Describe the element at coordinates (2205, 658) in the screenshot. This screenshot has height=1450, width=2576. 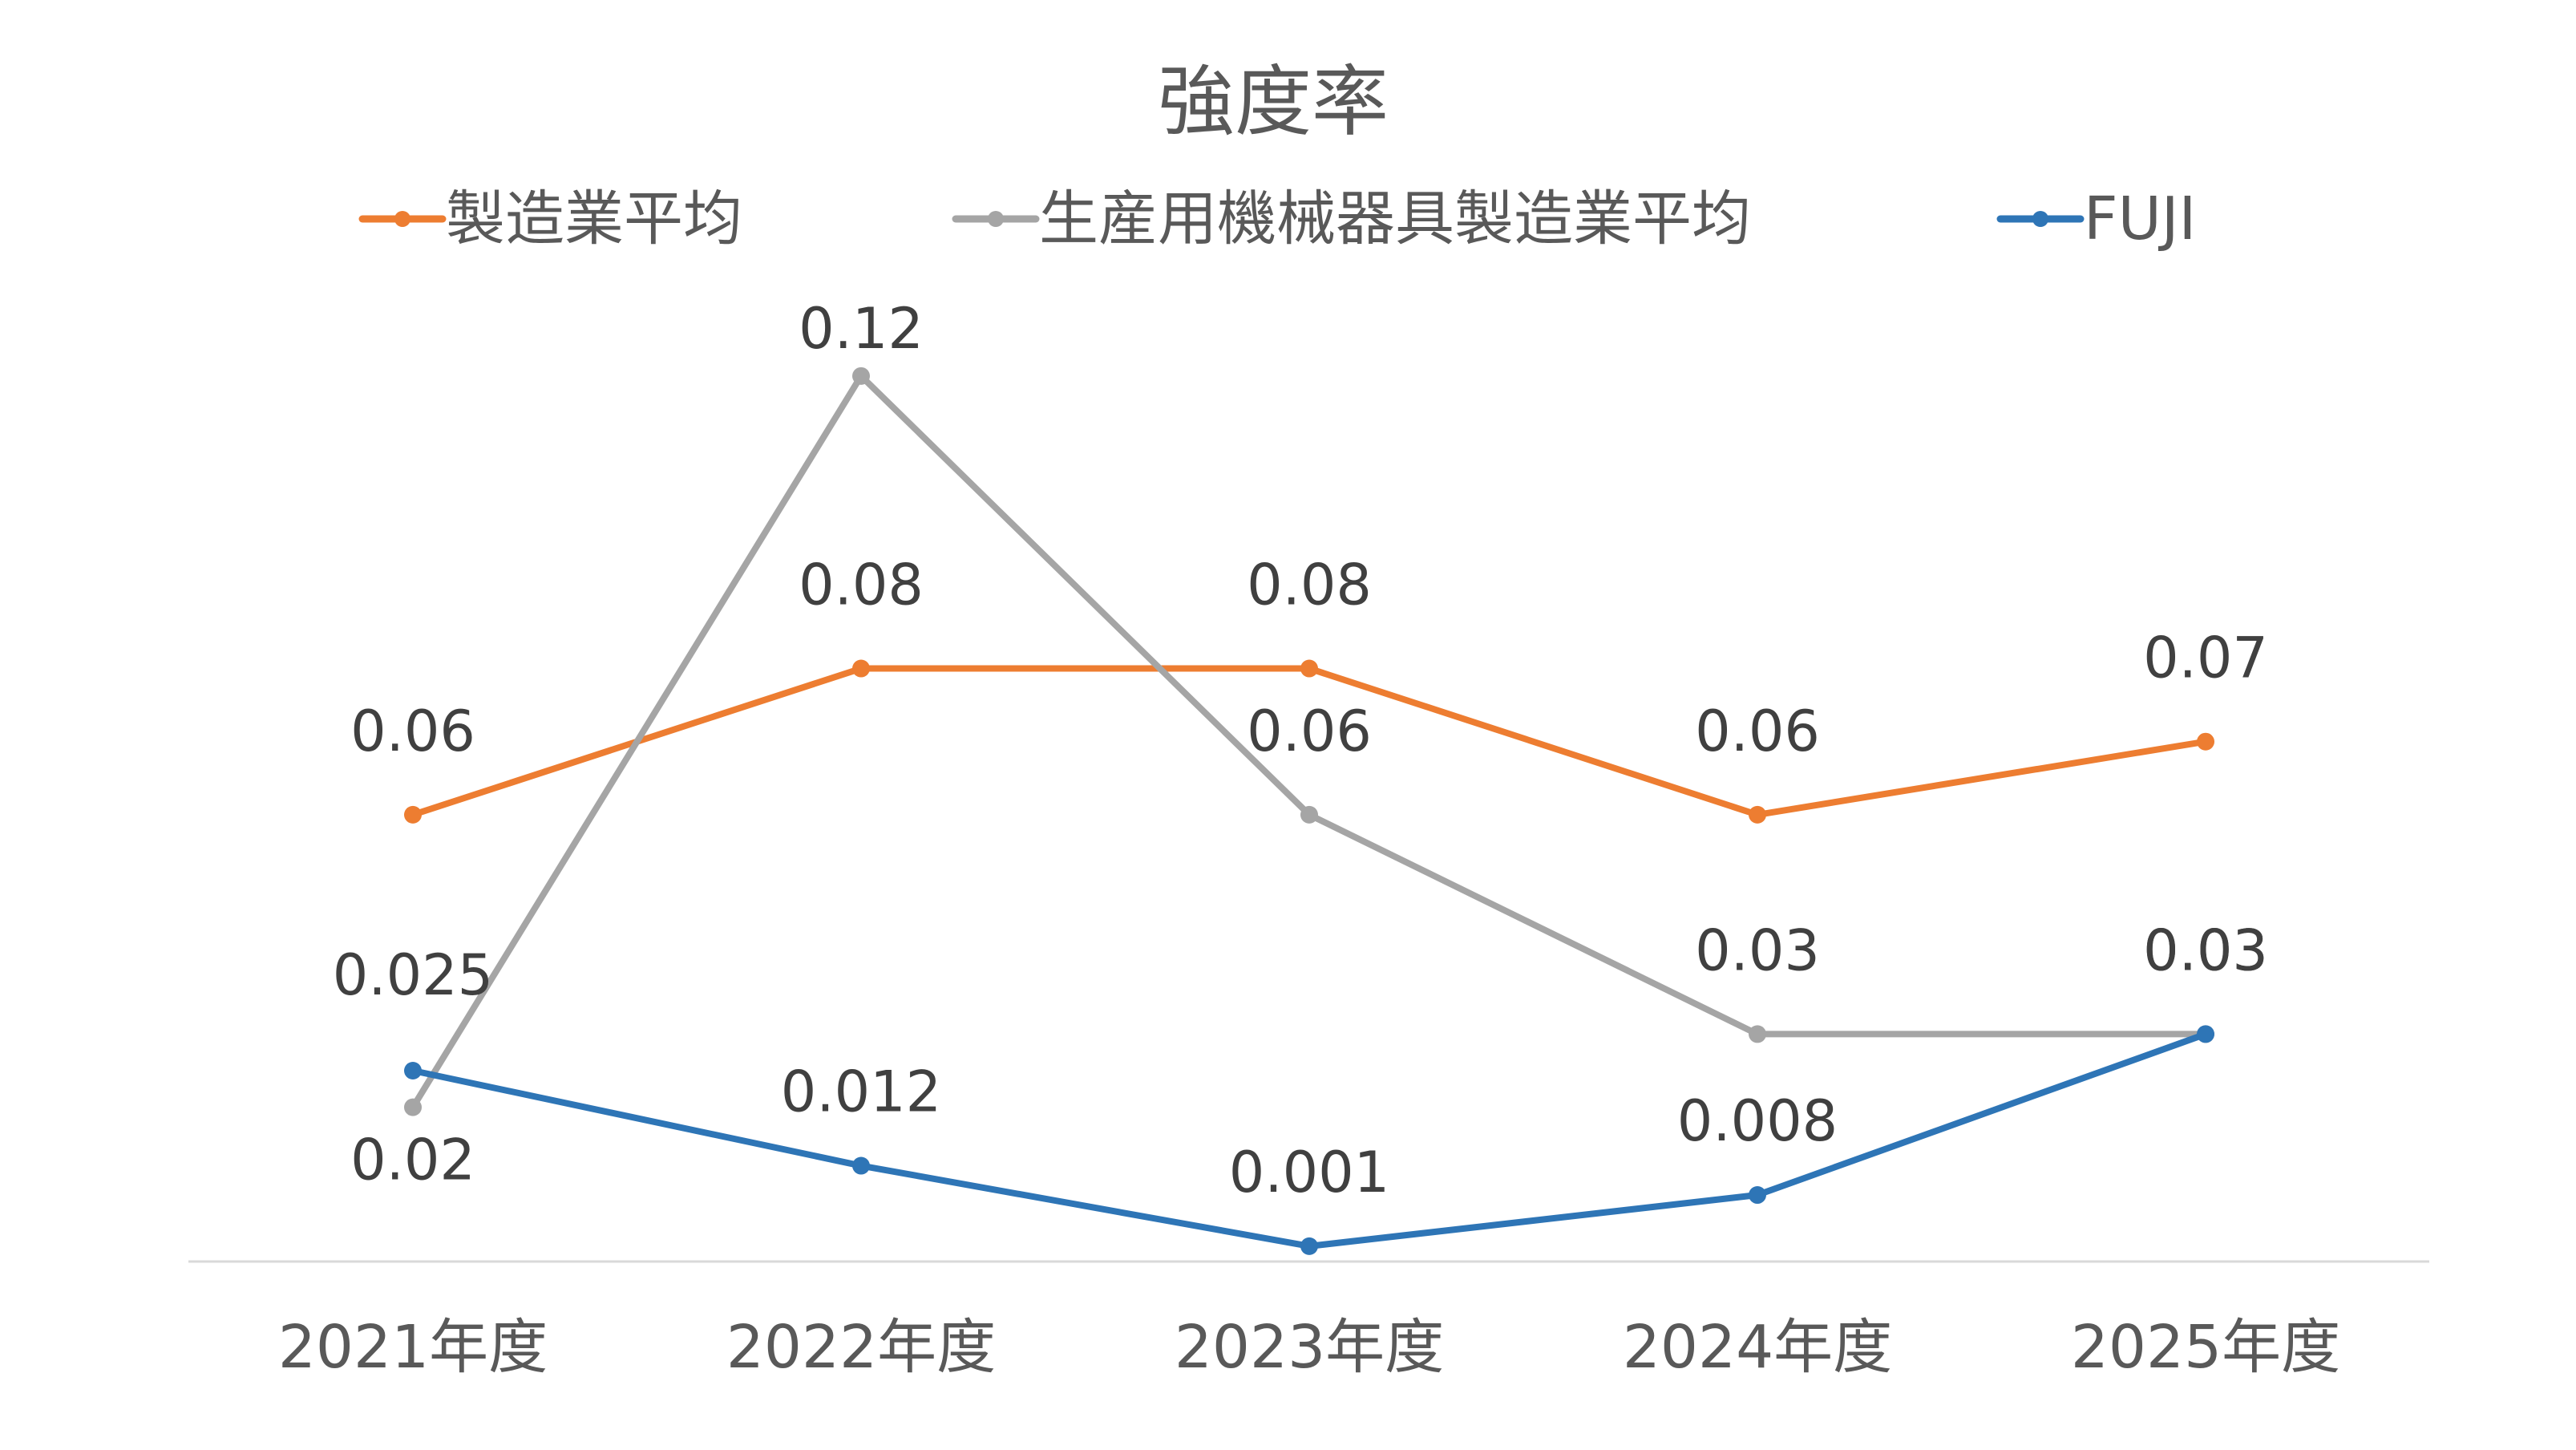
I see `data-label-manufacturing-average-5: 0.07` at that location.